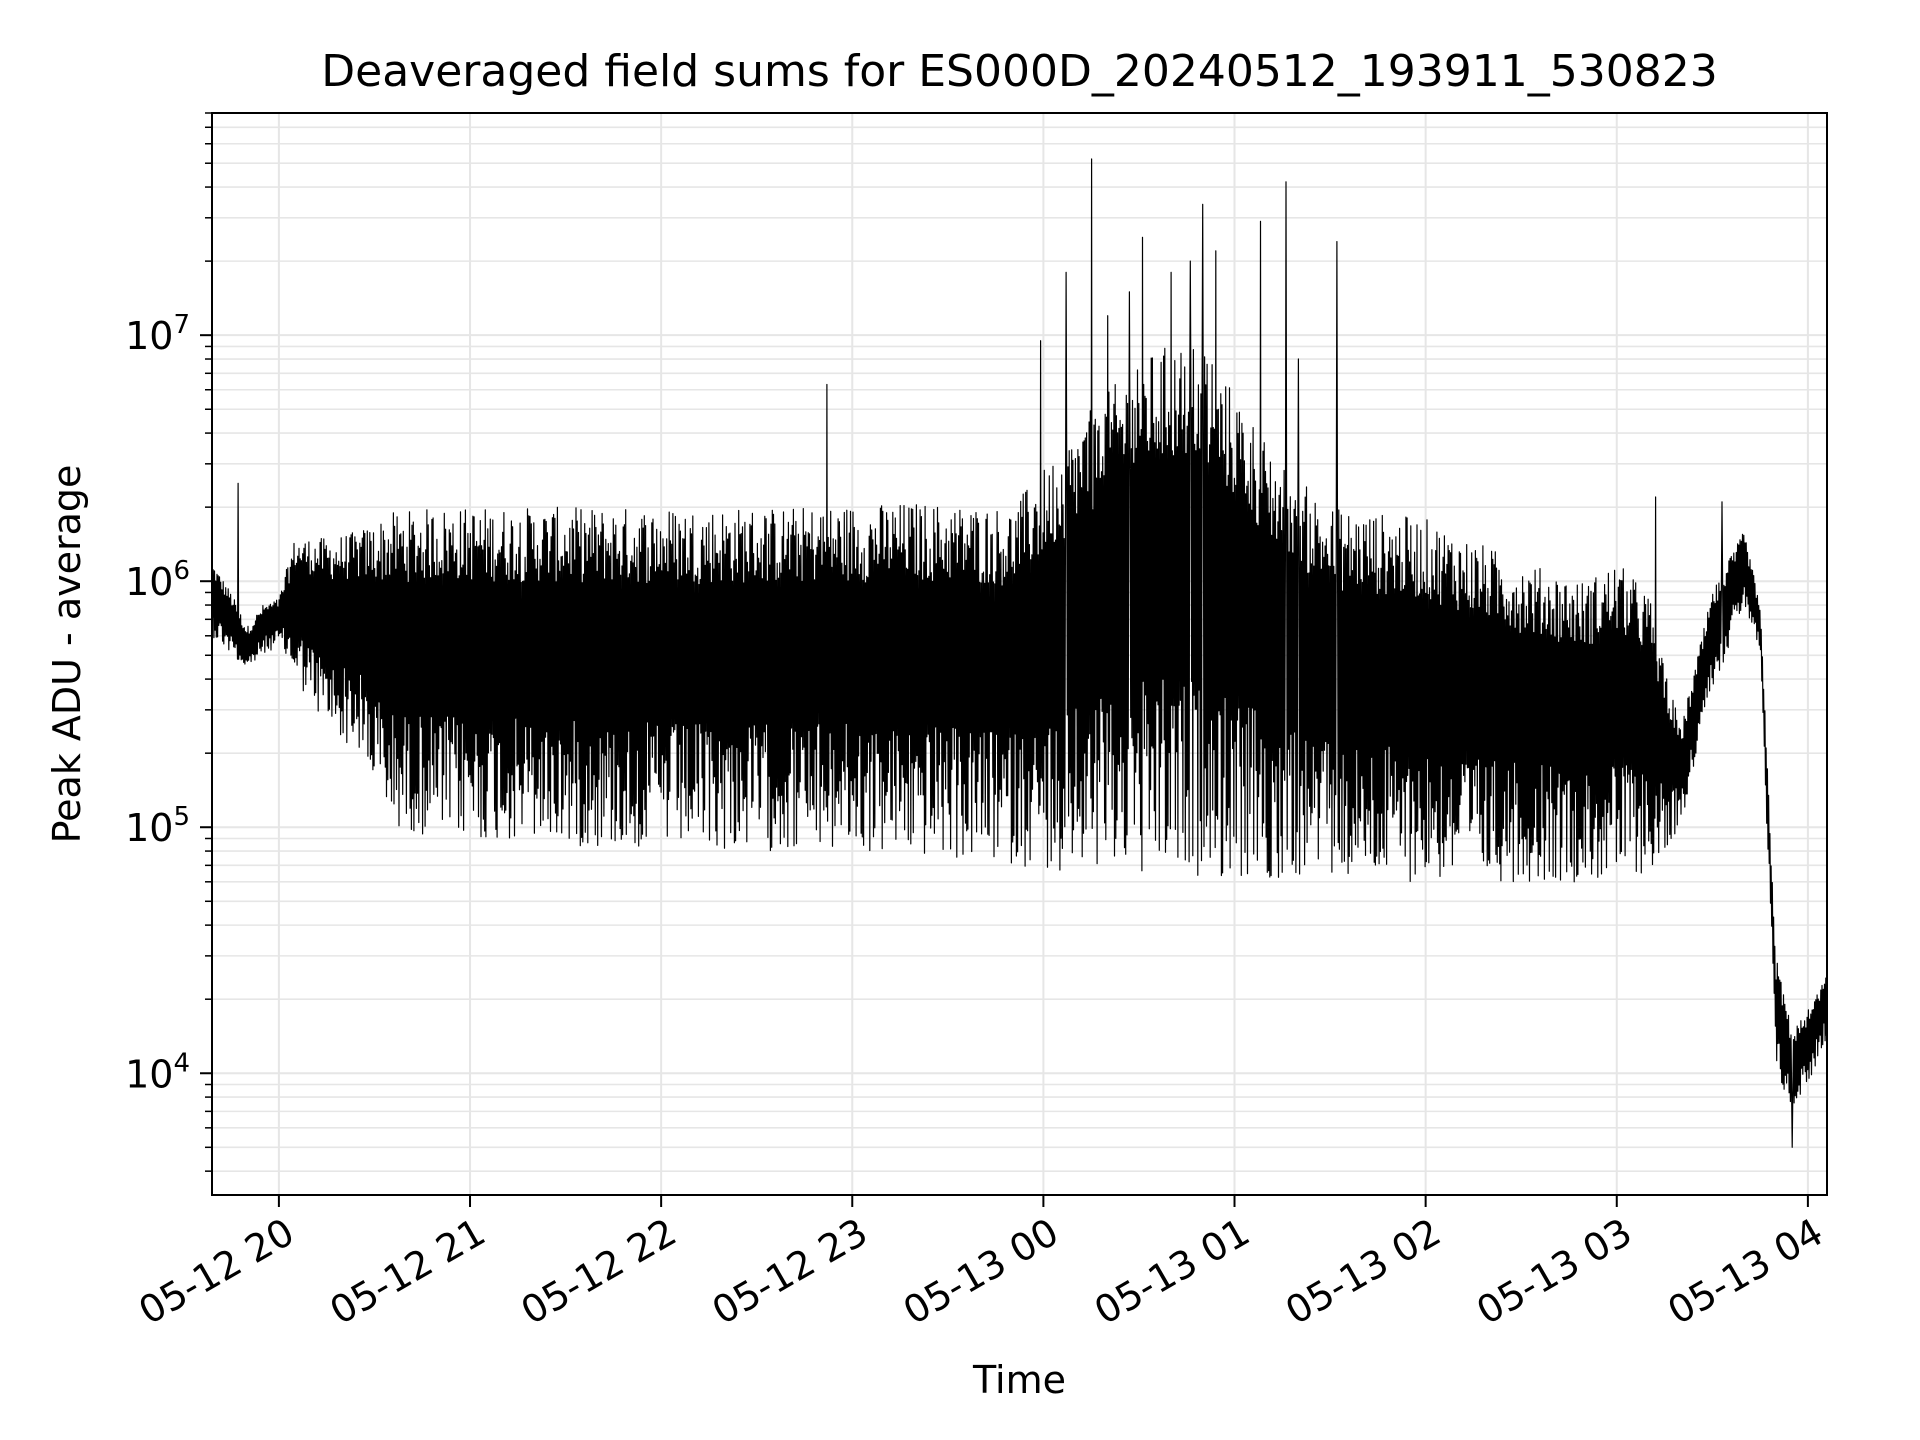 The height and width of the screenshot is (1440, 1920). What do you see at coordinates (790, 1272) in the screenshot?
I see `x-tick-label: 05-12 23` at bounding box center [790, 1272].